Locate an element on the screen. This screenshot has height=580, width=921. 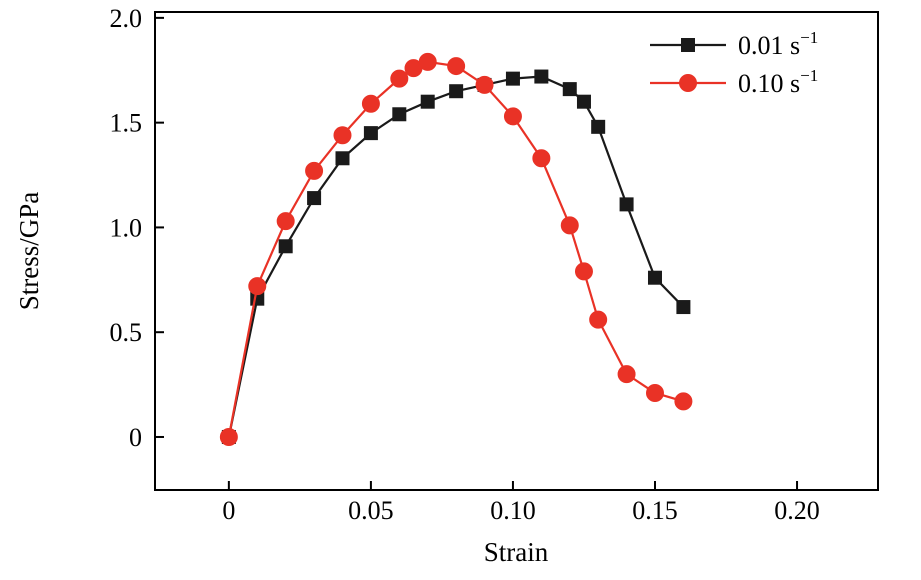
x-tick-label: 0.20 is located at coordinates (797, 510).